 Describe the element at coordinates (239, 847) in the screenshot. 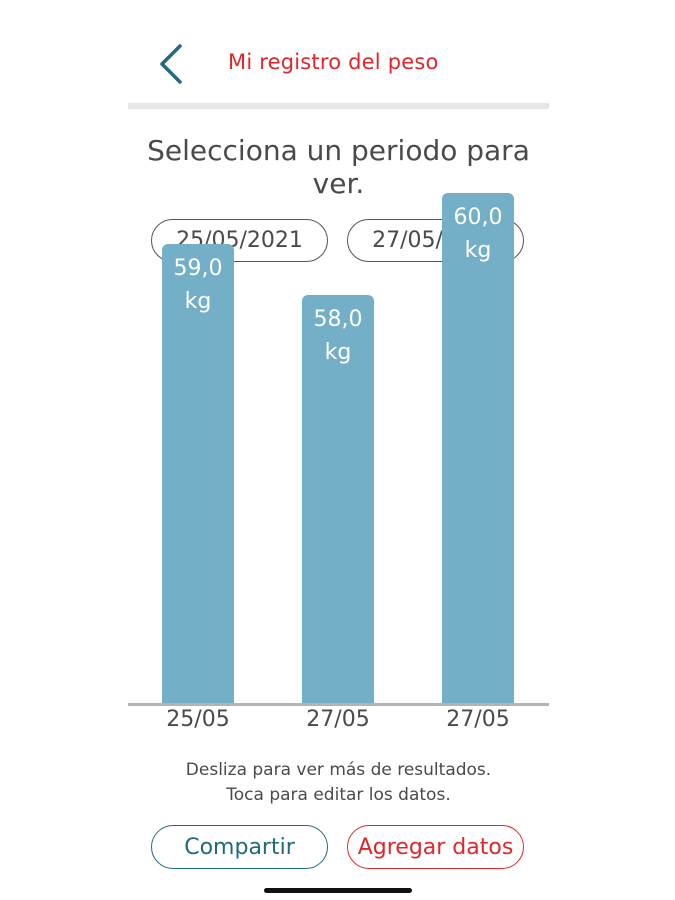

I see `share-button: Compartir` at that location.